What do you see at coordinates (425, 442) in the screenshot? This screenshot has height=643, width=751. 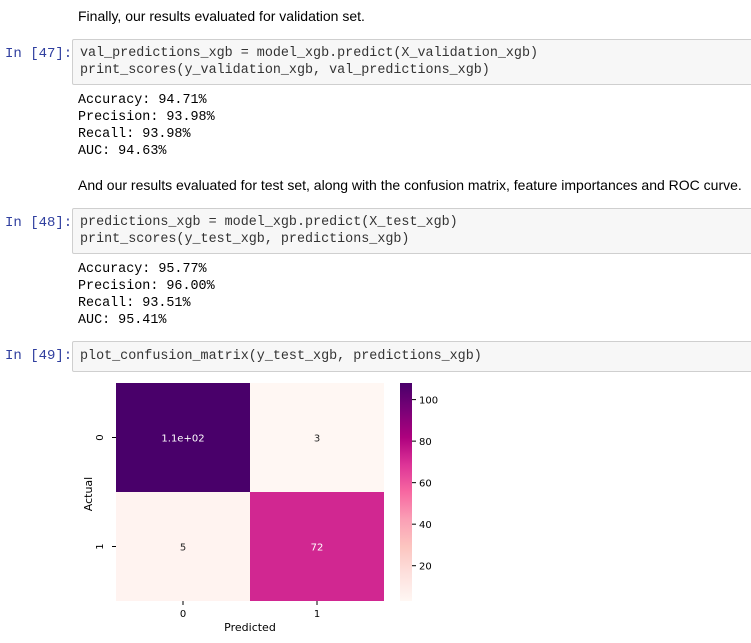 I see `colorbar-tick-label: 80` at bounding box center [425, 442].